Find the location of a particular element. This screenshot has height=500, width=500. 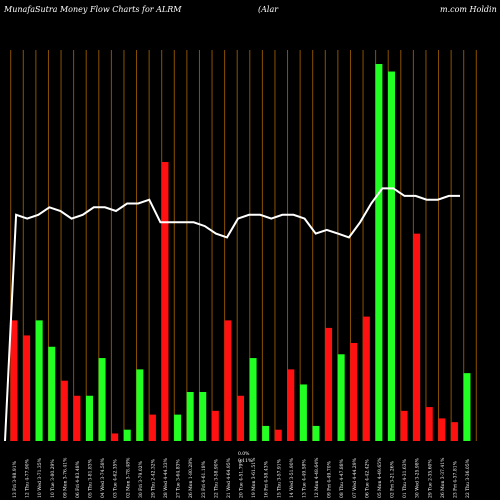

x-tick-label: 02 Mon 3-78.48% is located at coordinates (128, 477).